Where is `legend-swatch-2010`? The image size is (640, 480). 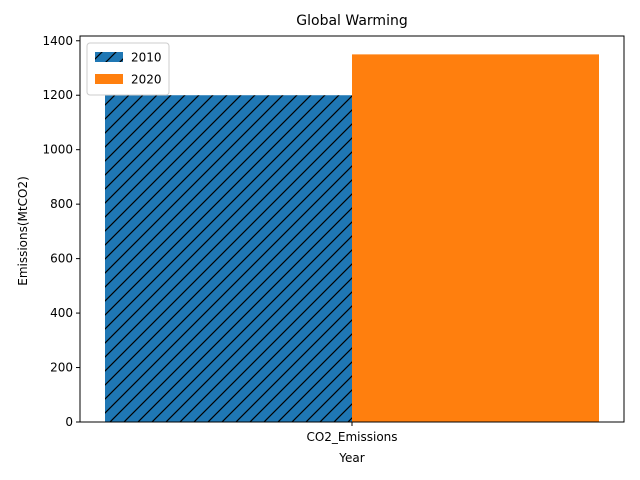
legend-swatch-2010 is located at coordinates (109, 57).